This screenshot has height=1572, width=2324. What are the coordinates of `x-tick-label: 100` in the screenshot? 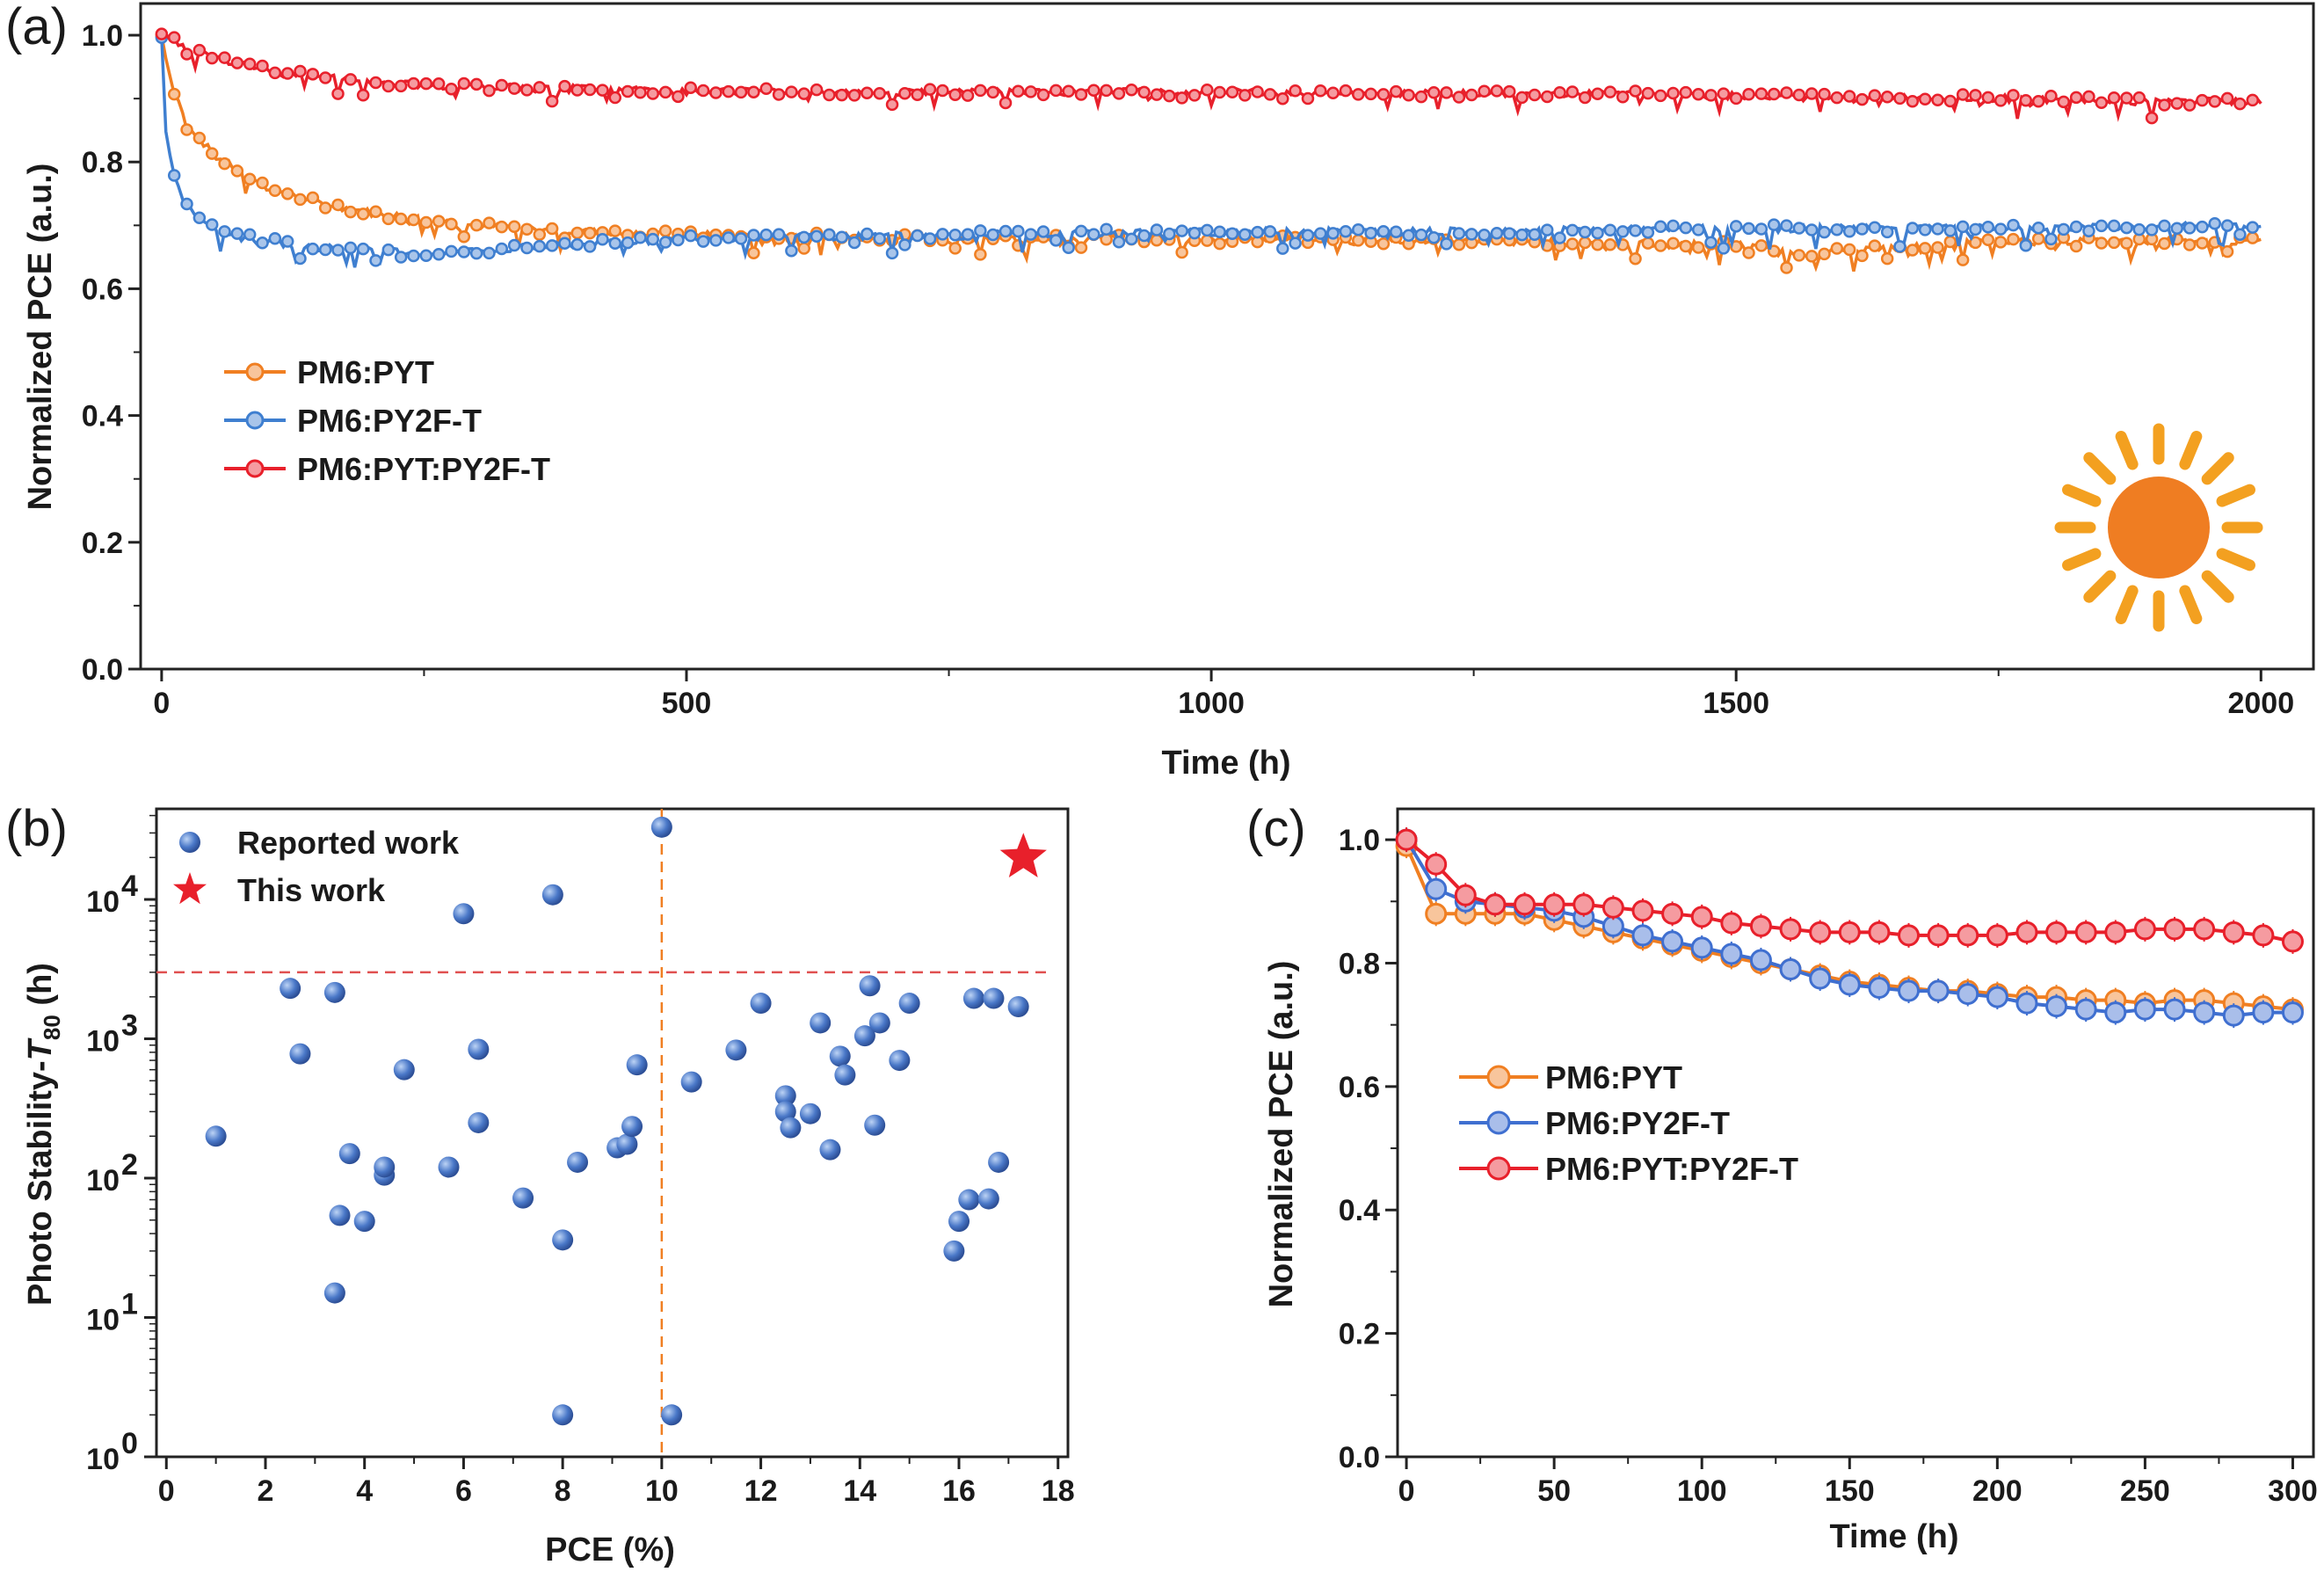 It's located at (1702, 1491).